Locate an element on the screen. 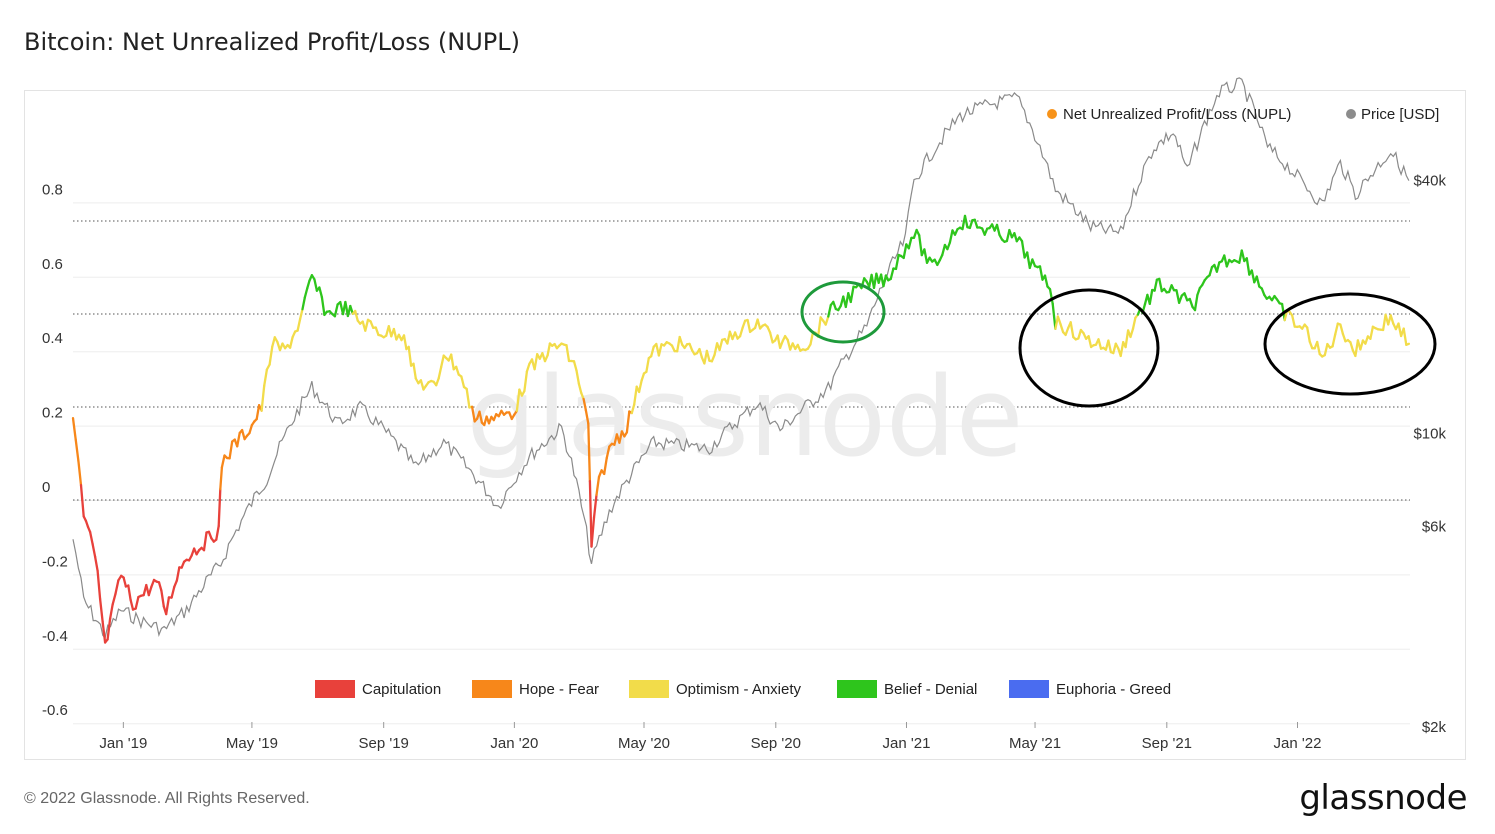 The image size is (1495, 834). y-left-tick-label: 0.2 is located at coordinates (52, 413).